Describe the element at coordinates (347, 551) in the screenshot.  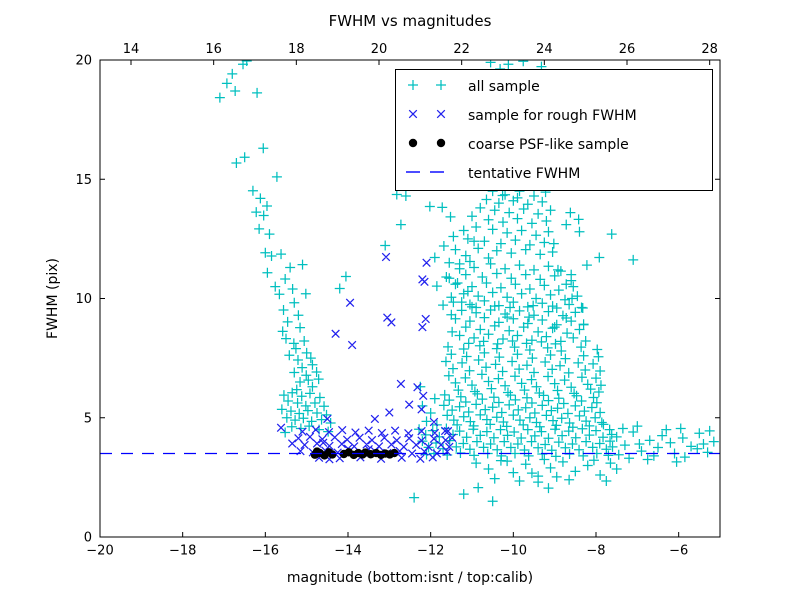
I see `x-bottom-tick-label: −14` at that location.